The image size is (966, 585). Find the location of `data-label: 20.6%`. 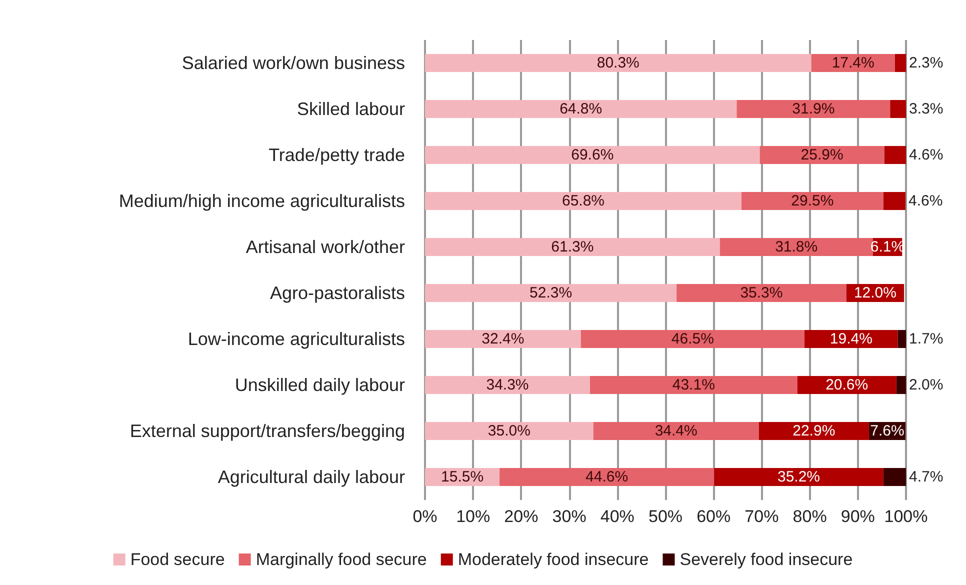

data-label: 20.6% is located at coordinates (847, 385).